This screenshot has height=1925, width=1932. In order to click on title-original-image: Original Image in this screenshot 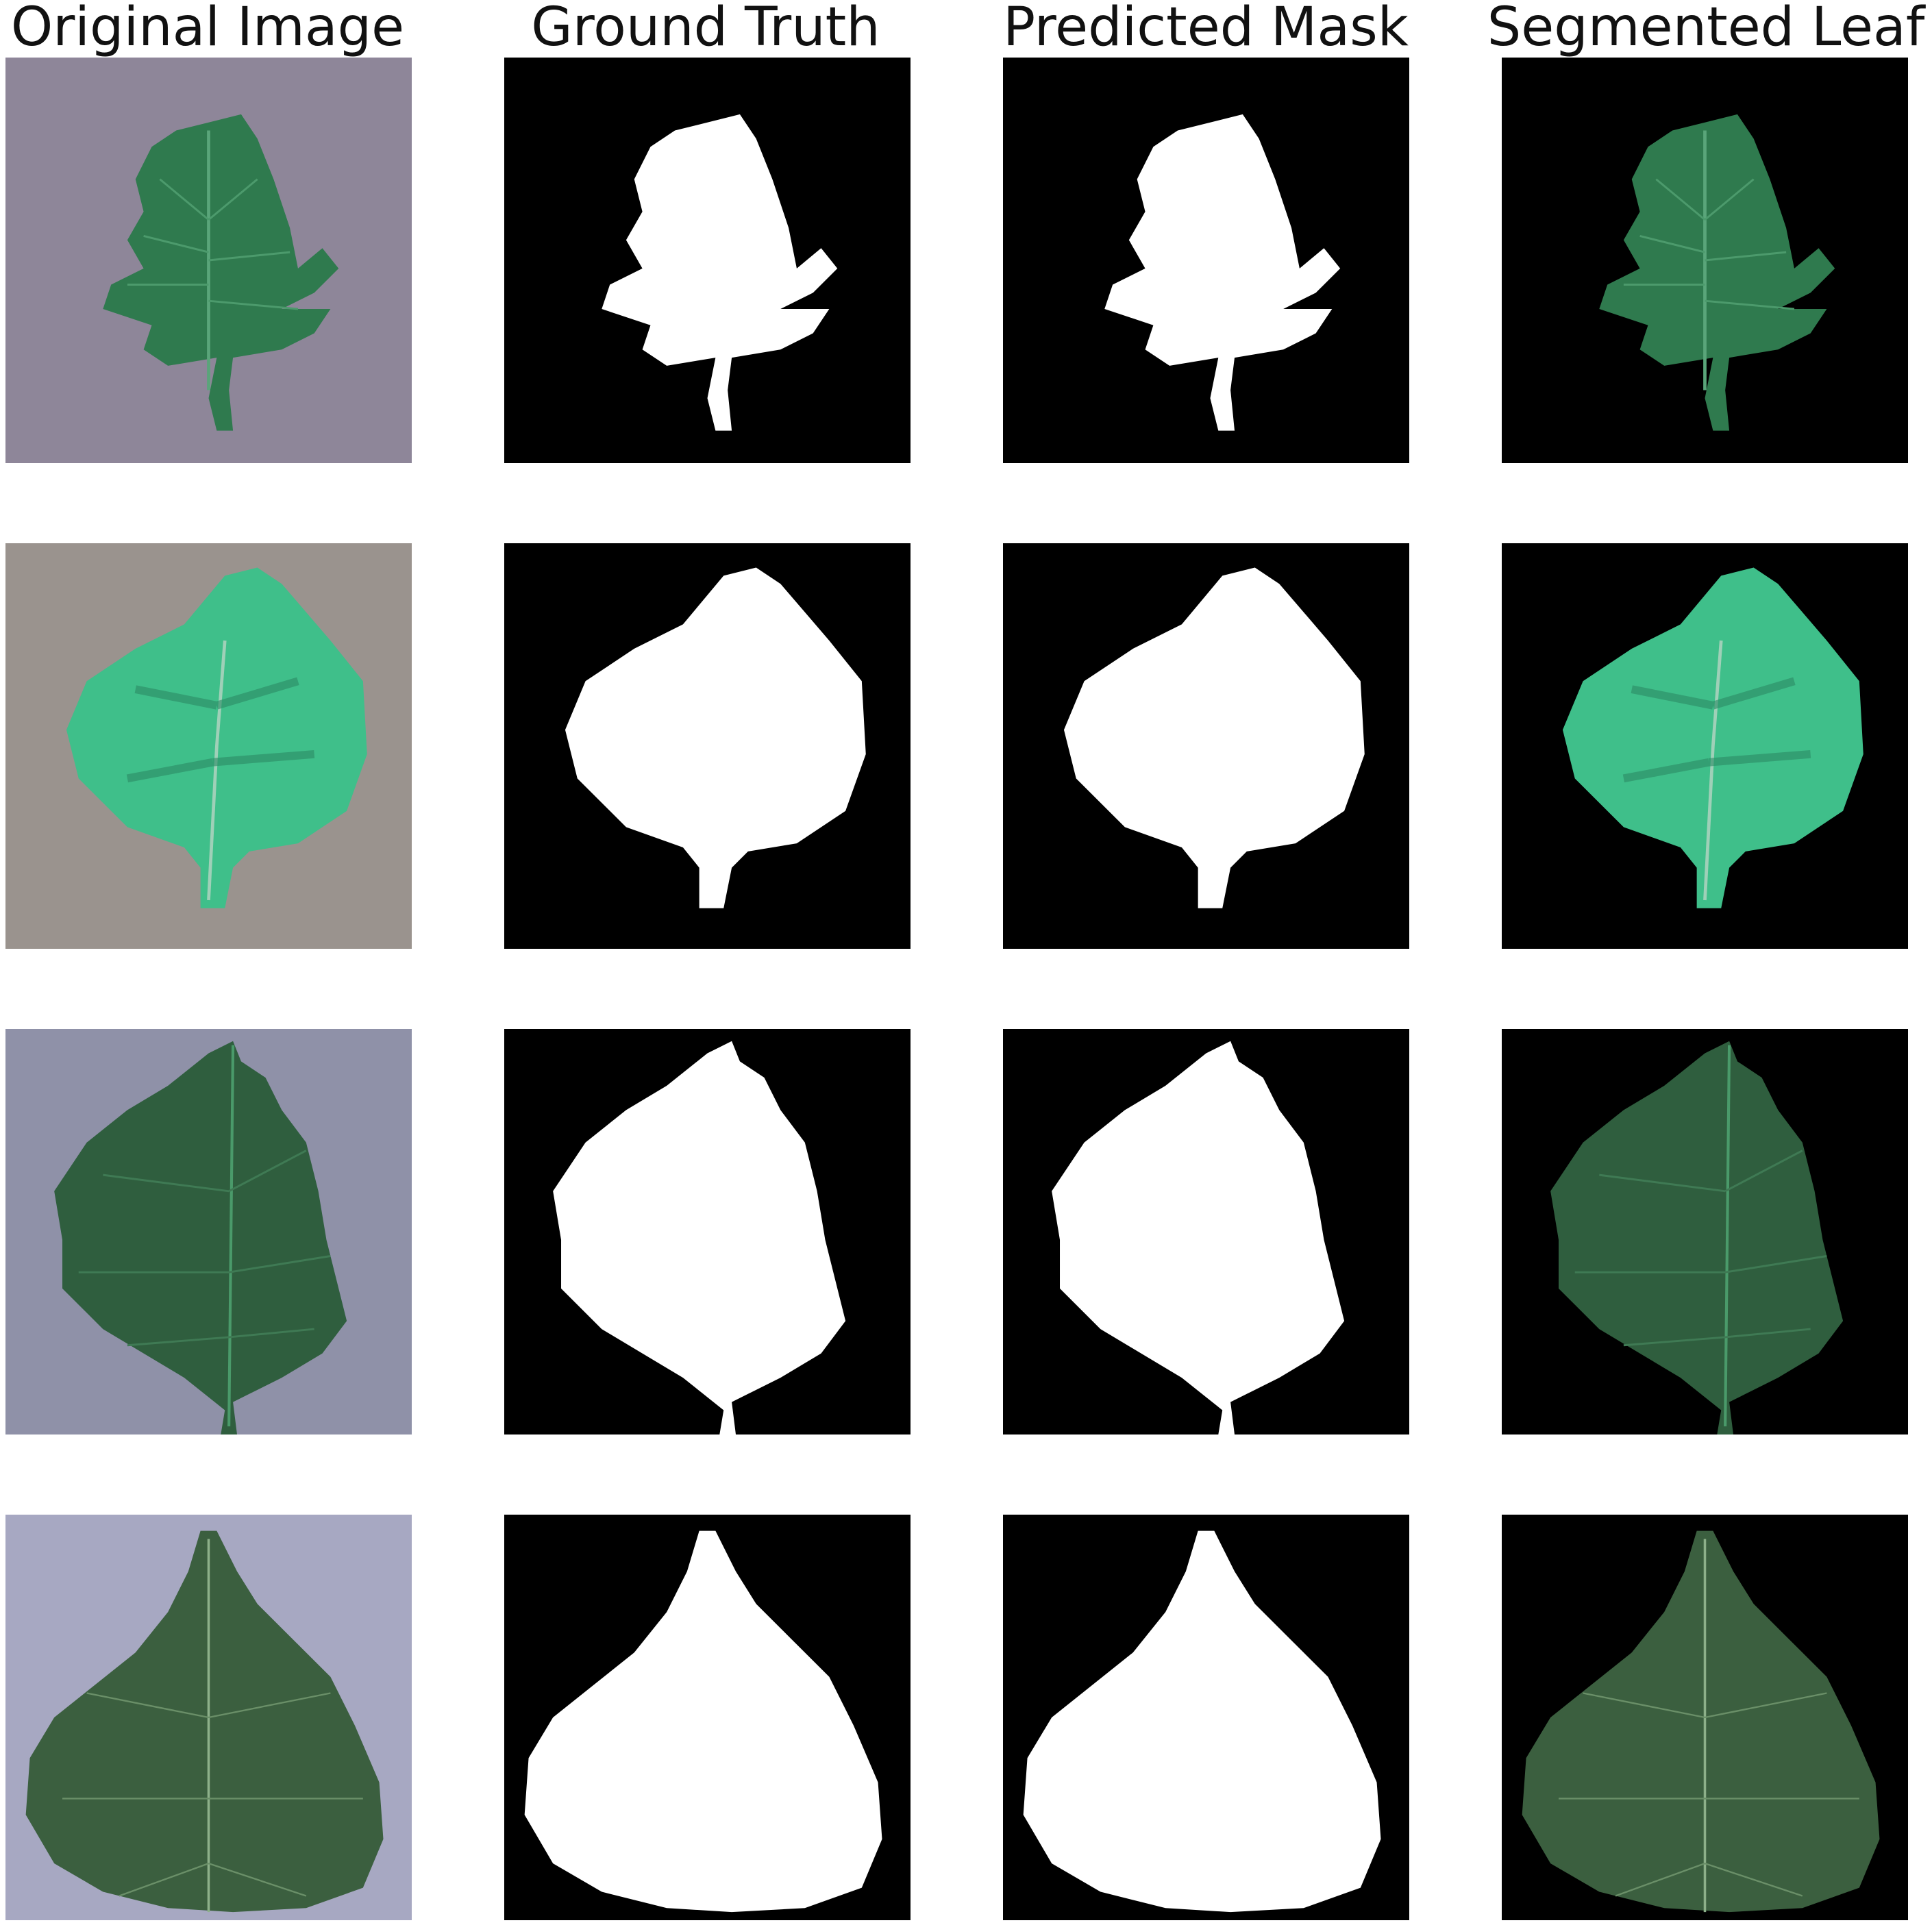, I will do `click(207, 29)`.